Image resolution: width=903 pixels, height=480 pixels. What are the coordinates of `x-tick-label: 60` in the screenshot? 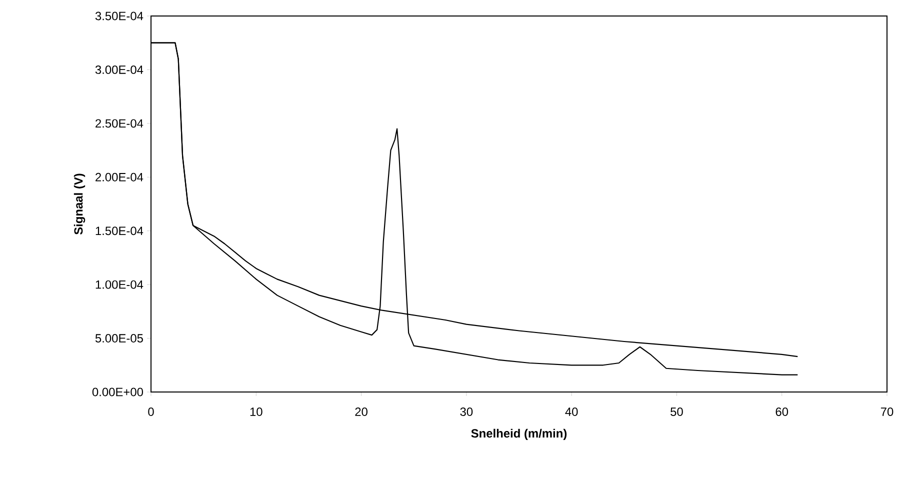 It's located at (782, 412).